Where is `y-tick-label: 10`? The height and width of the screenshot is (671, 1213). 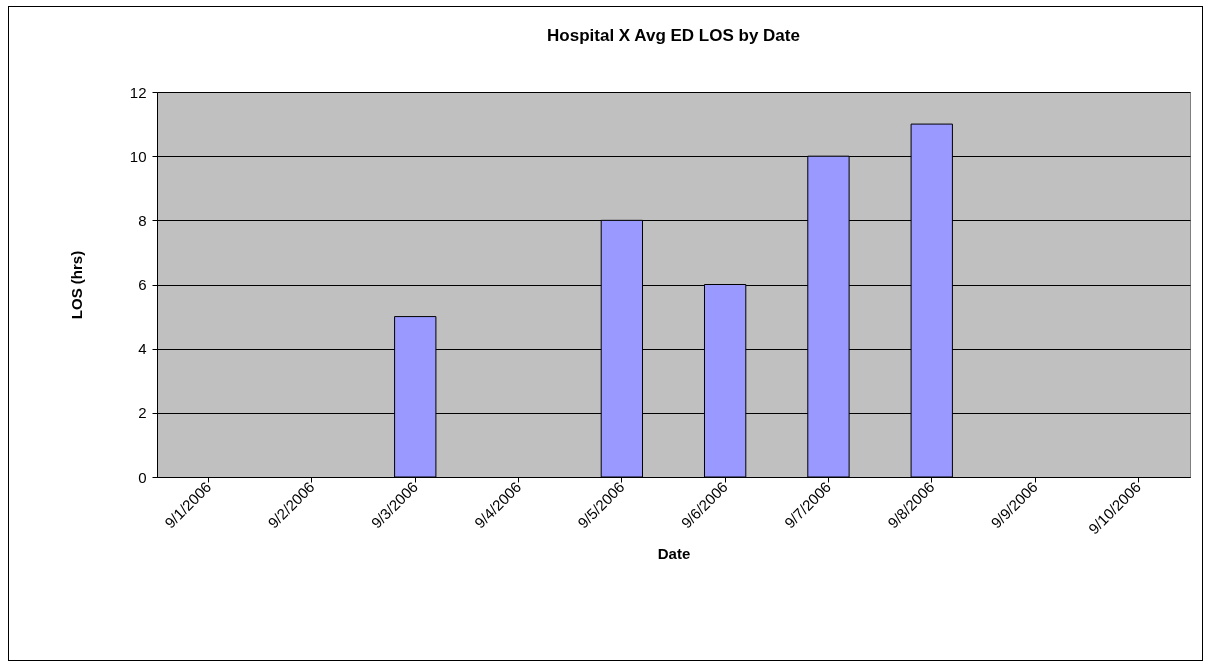 y-tick-label: 10 is located at coordinates (138, 156).